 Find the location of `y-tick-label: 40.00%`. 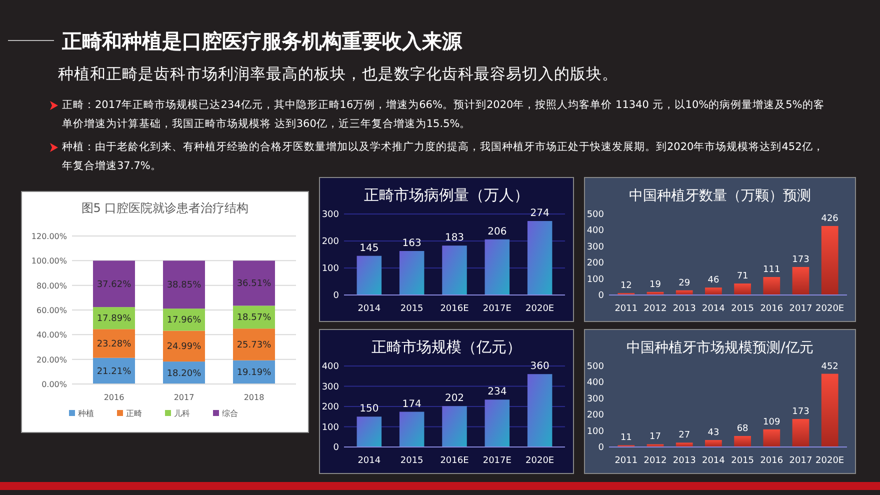

y-tick-label: 40.00% is located at coordinates (52, 335).